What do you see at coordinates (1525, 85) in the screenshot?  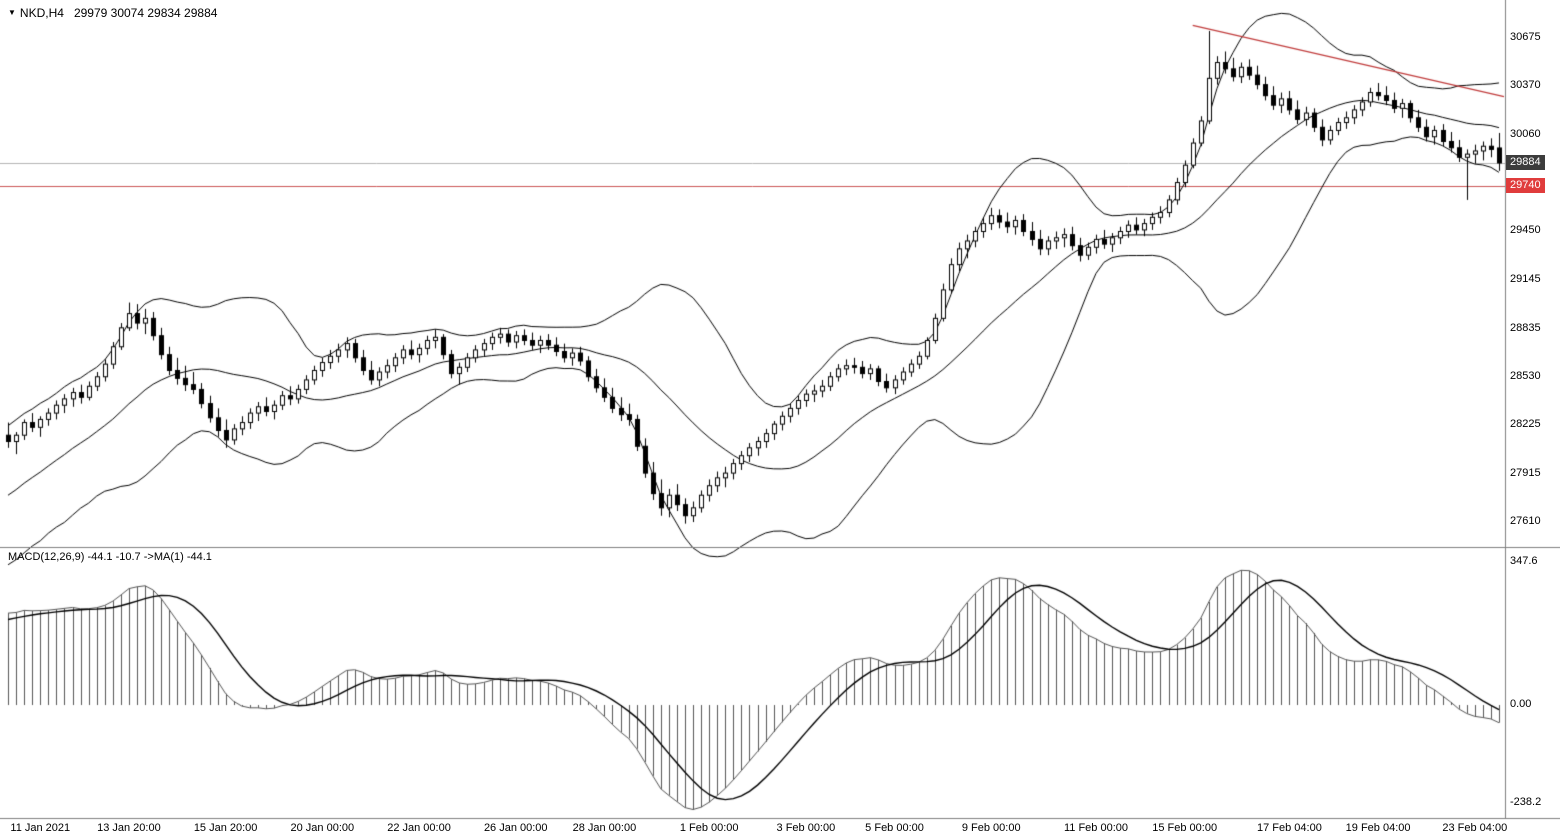 I see `price-axis-label: 30370` at bounding box center [1525, 85].